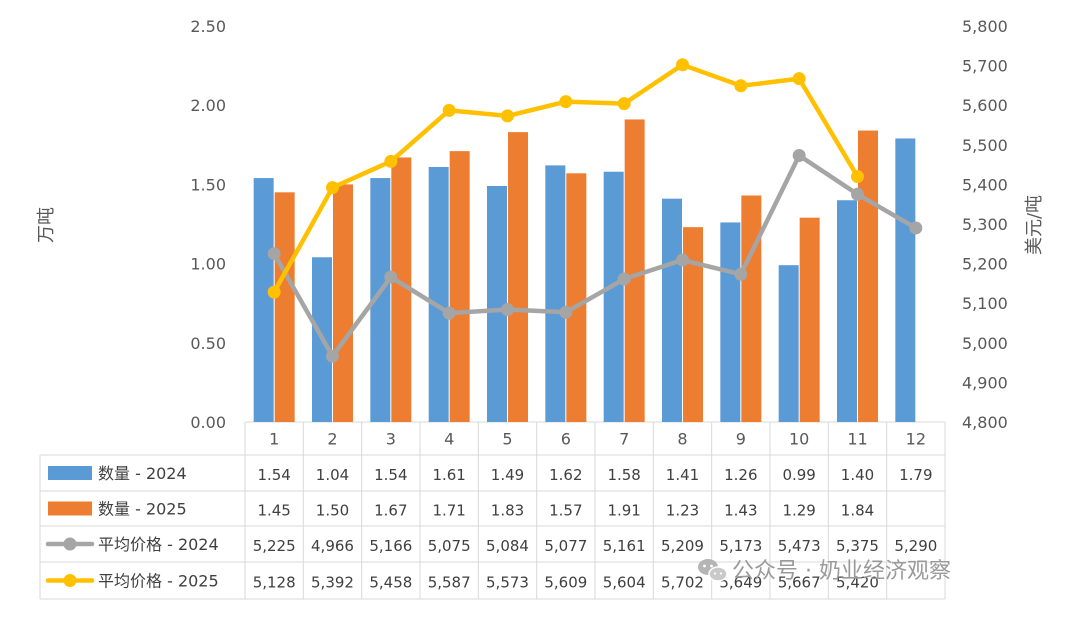 Image resolution: width=1080 pixels, height=617 pixels. What do you see at coordinates (158, 544) in the screenshot?
I see `legend-label: 平均价格 - 2024` at bounding box center [158, 544].